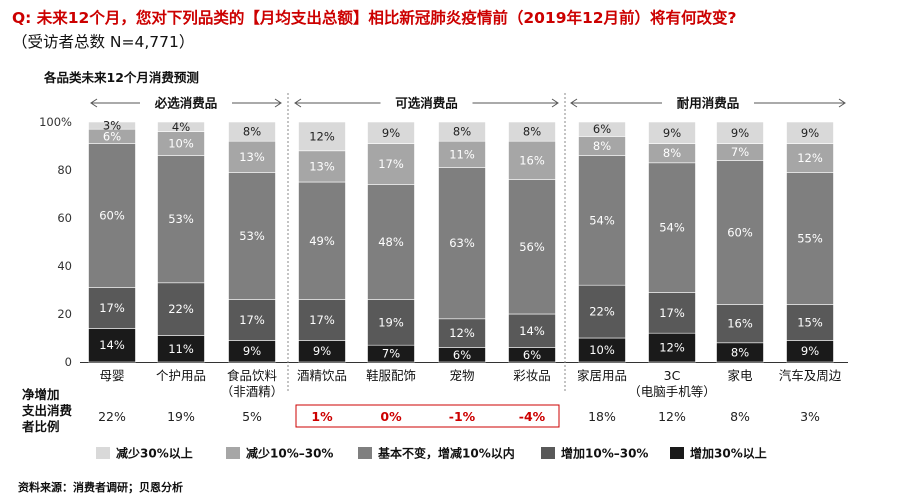  I want to click on legend-label: 减少10%–30%, so click(289, 453).